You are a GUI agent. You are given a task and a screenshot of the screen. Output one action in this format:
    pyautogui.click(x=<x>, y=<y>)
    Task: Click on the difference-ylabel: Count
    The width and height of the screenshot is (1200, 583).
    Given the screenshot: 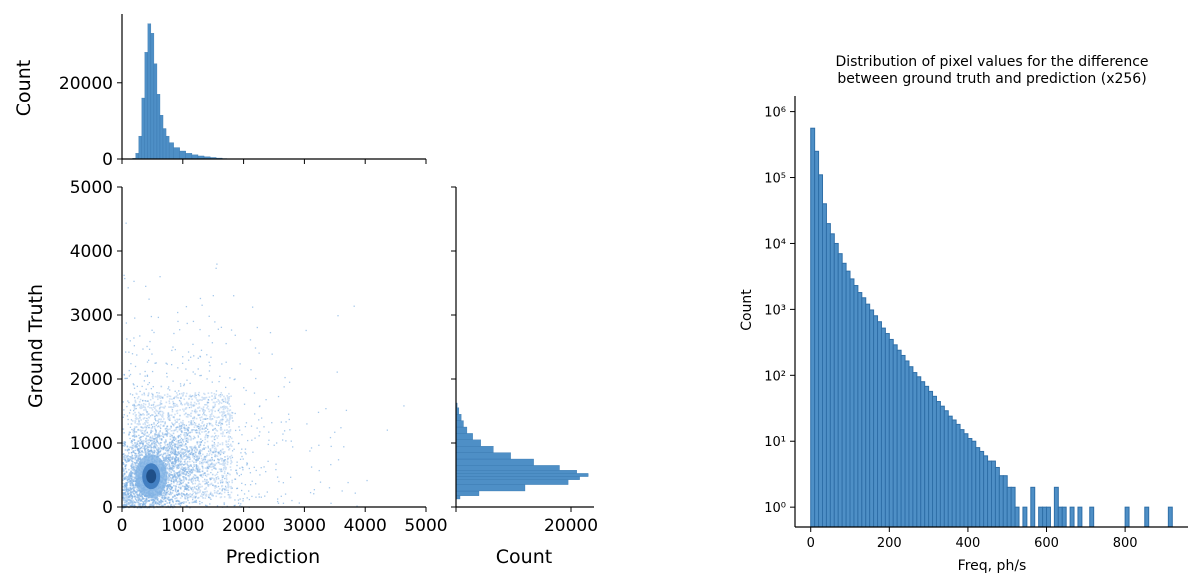 What is the action you would take?
    pyautogui.click(x=747, y=310)
    